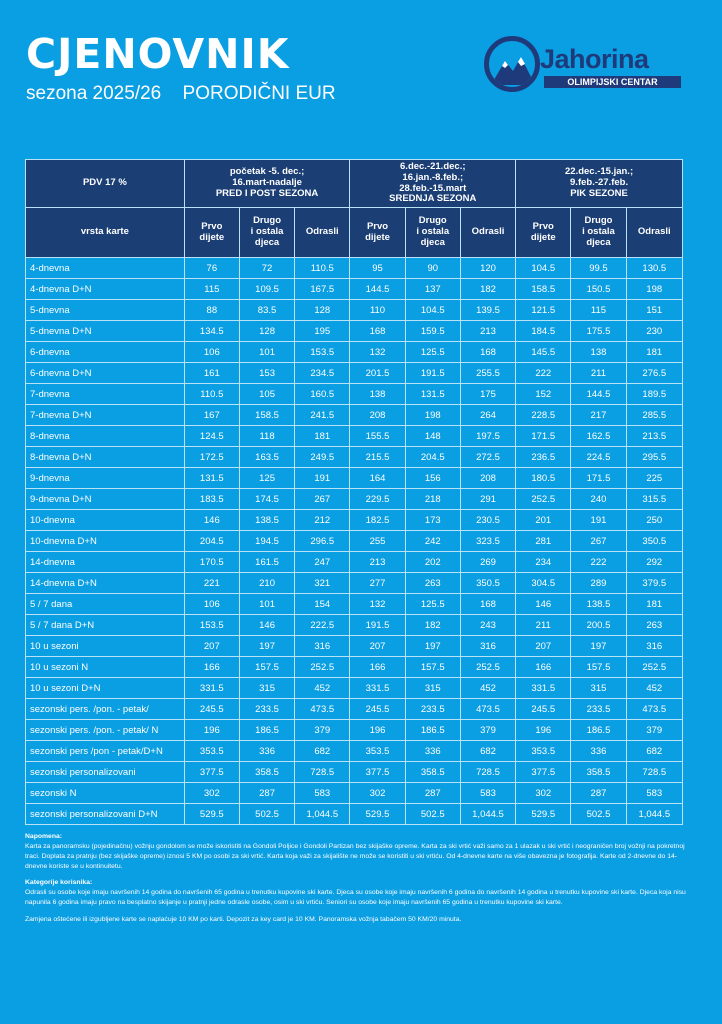  Describe the element at coordinates (377, 352) in the screenshot. I see `price-cell: 132` at that location.